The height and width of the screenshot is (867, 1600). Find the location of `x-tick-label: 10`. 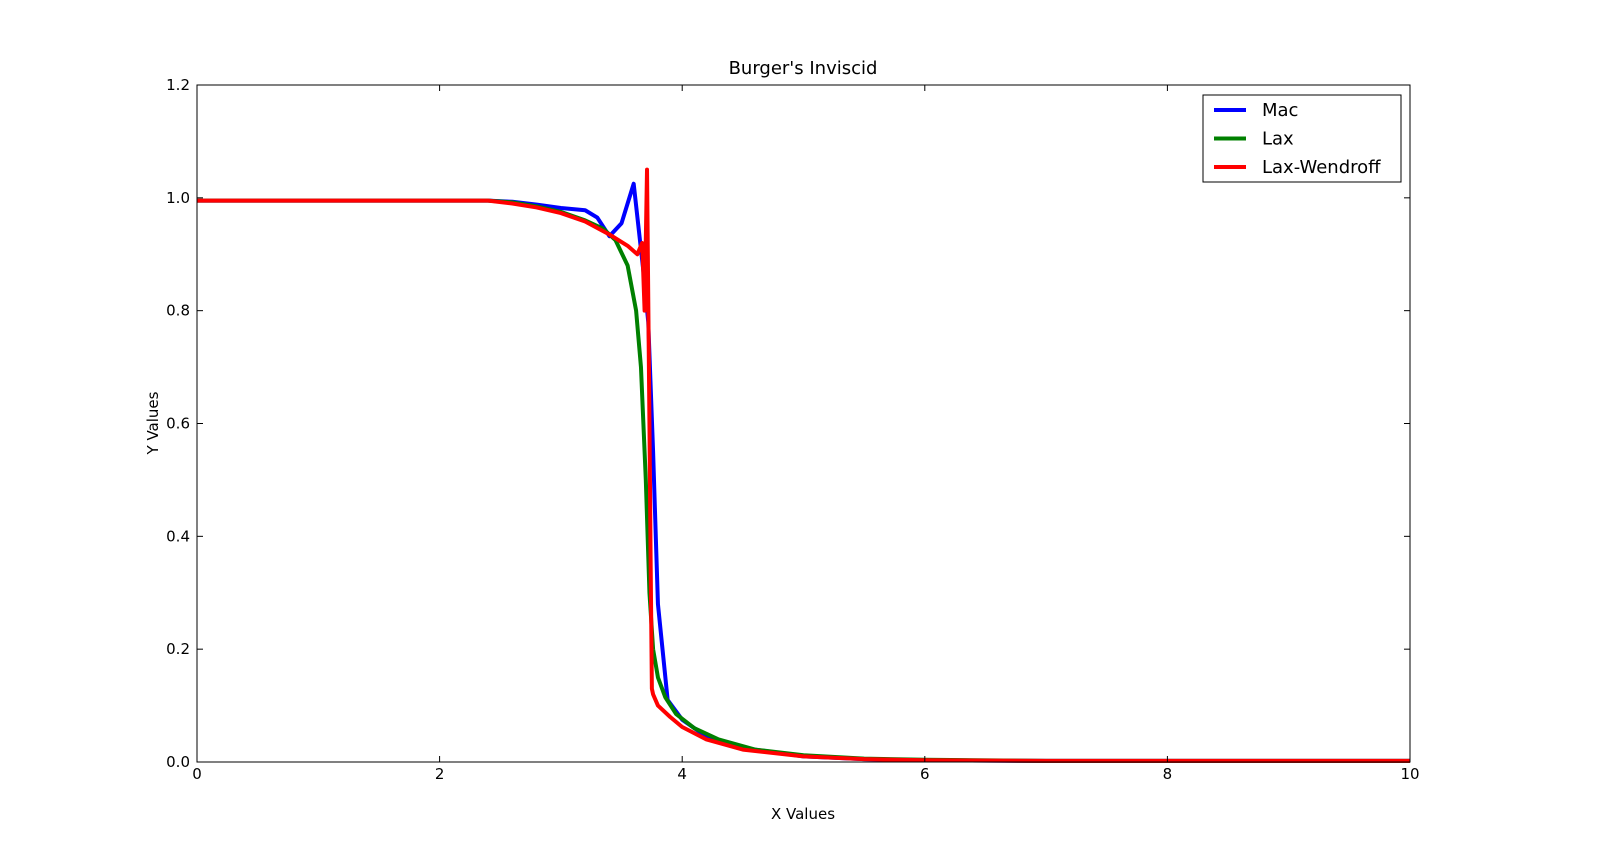

x-tick-label: 10 is located at coordinates (1409, 774).